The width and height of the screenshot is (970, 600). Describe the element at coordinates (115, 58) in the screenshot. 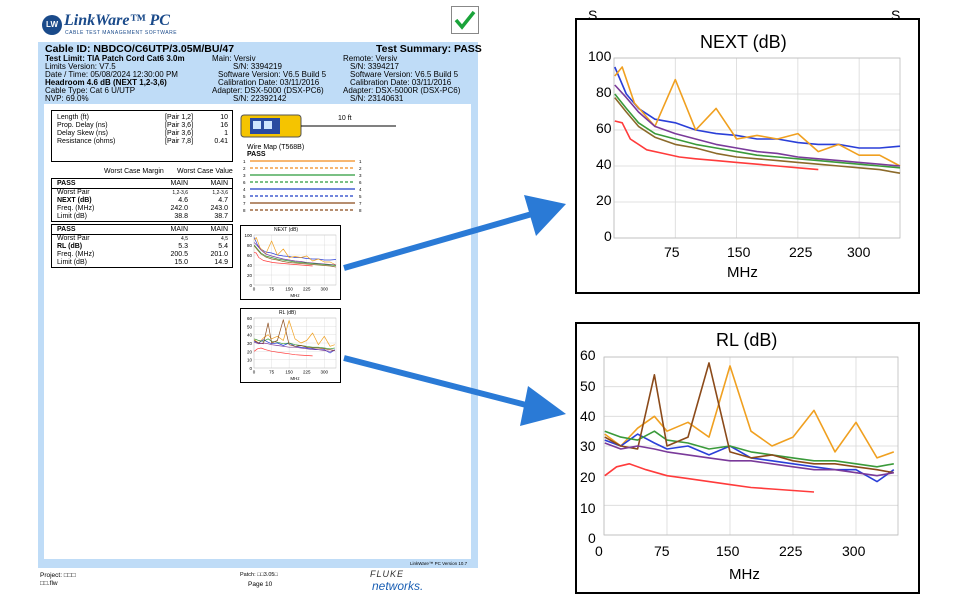

I see `test-limit: Test Limit: TIA Patch Cord Cat6 3.0m` at that location.